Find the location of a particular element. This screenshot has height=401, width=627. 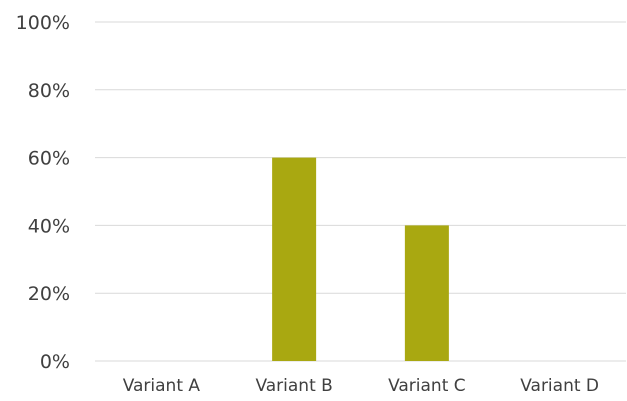

x-tick-label: Variant D is located at coordinates (559, 386).